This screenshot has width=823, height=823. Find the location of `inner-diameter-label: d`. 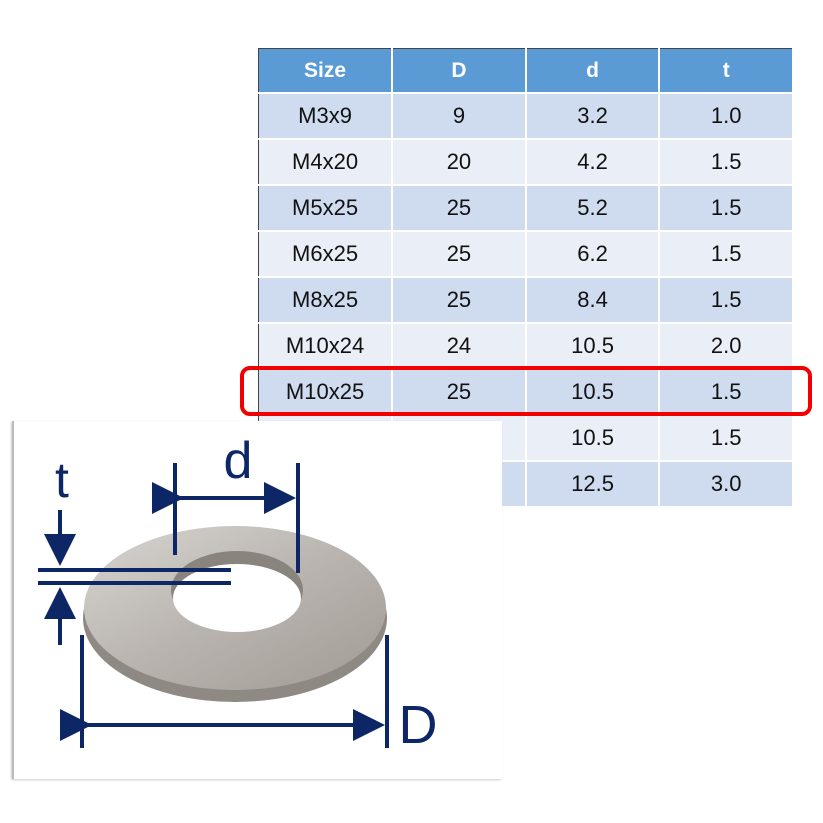

inner-diameter-label: d is located at coordinates (238, 461).